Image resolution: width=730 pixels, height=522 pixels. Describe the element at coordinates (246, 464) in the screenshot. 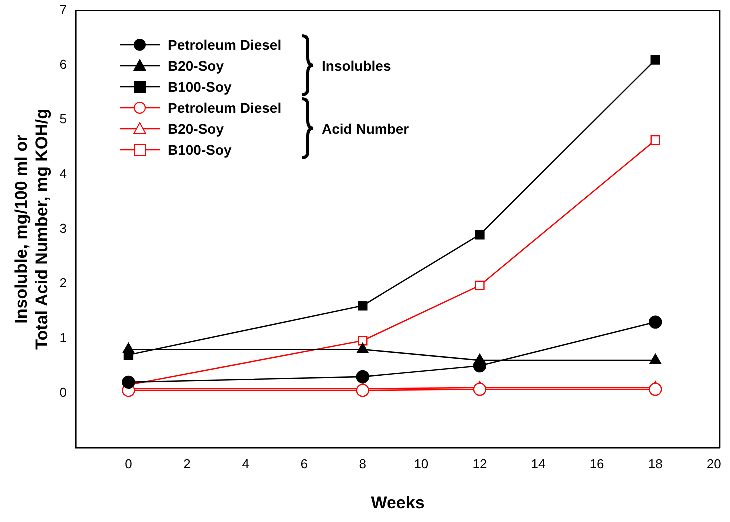

I see `x-tick-label: 4` at that location.